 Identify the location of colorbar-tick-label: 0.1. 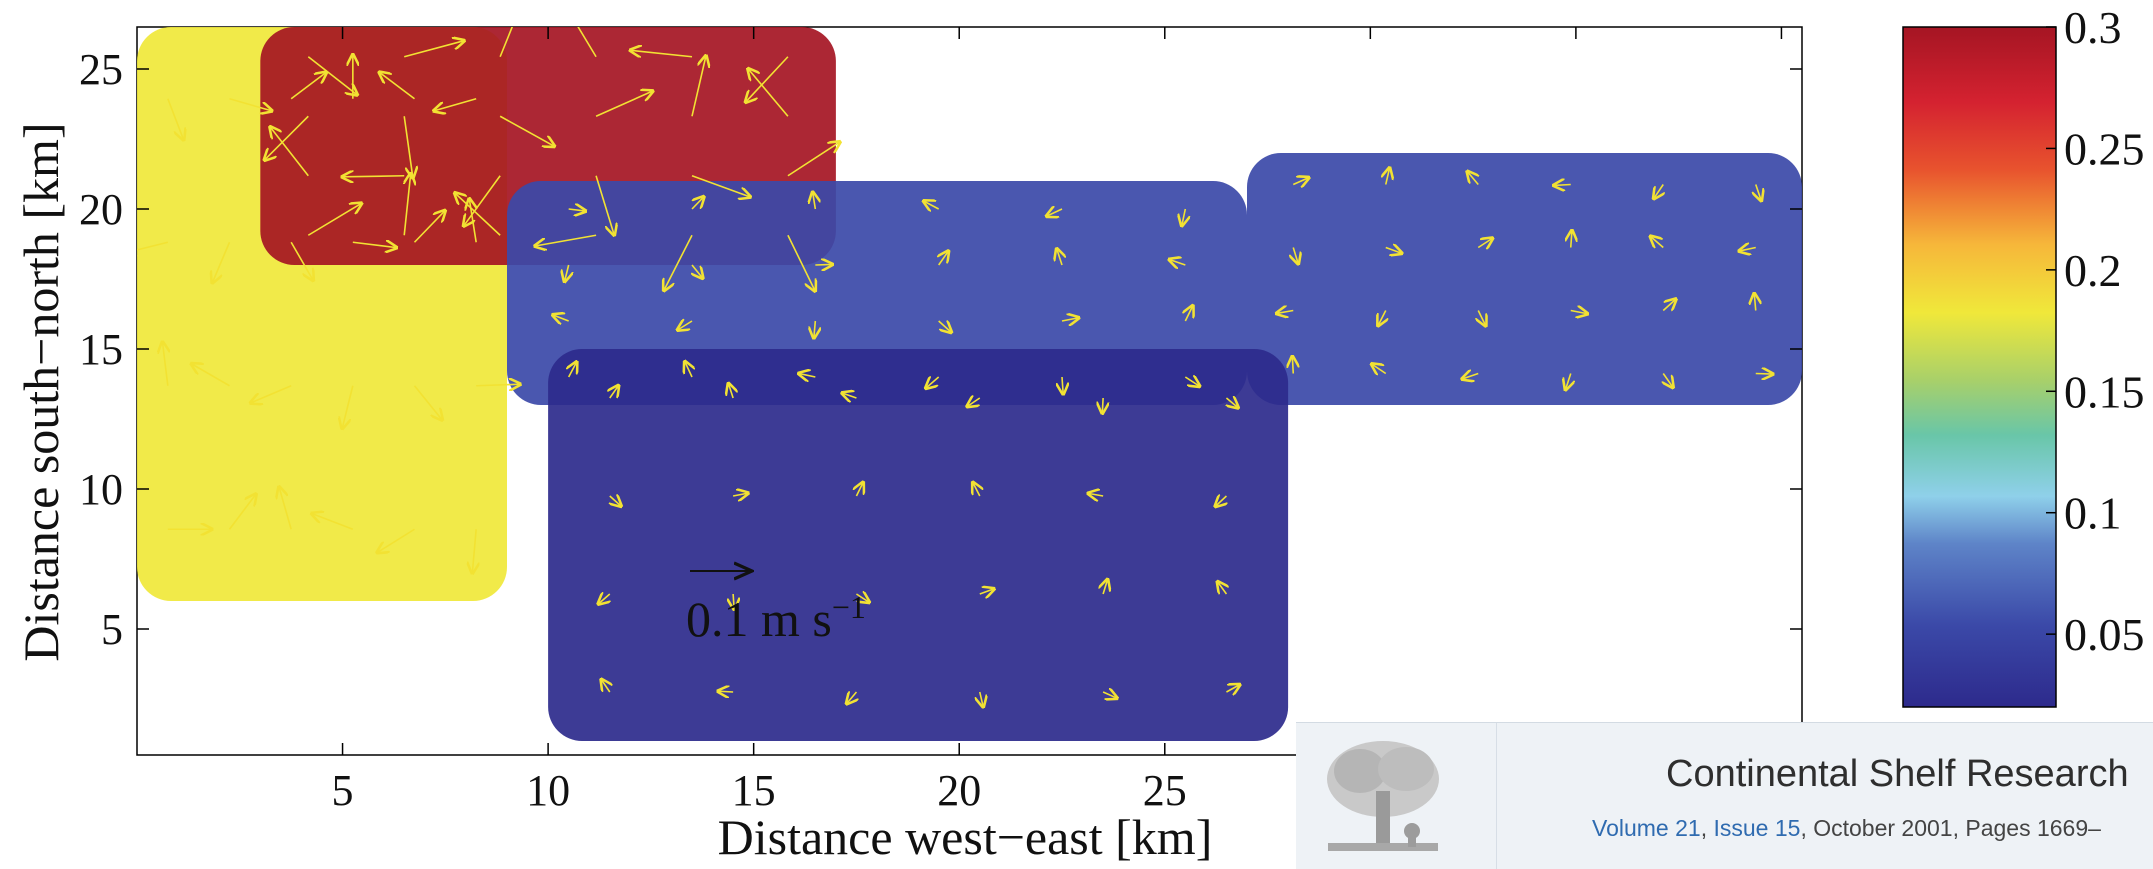
(2093, 513).